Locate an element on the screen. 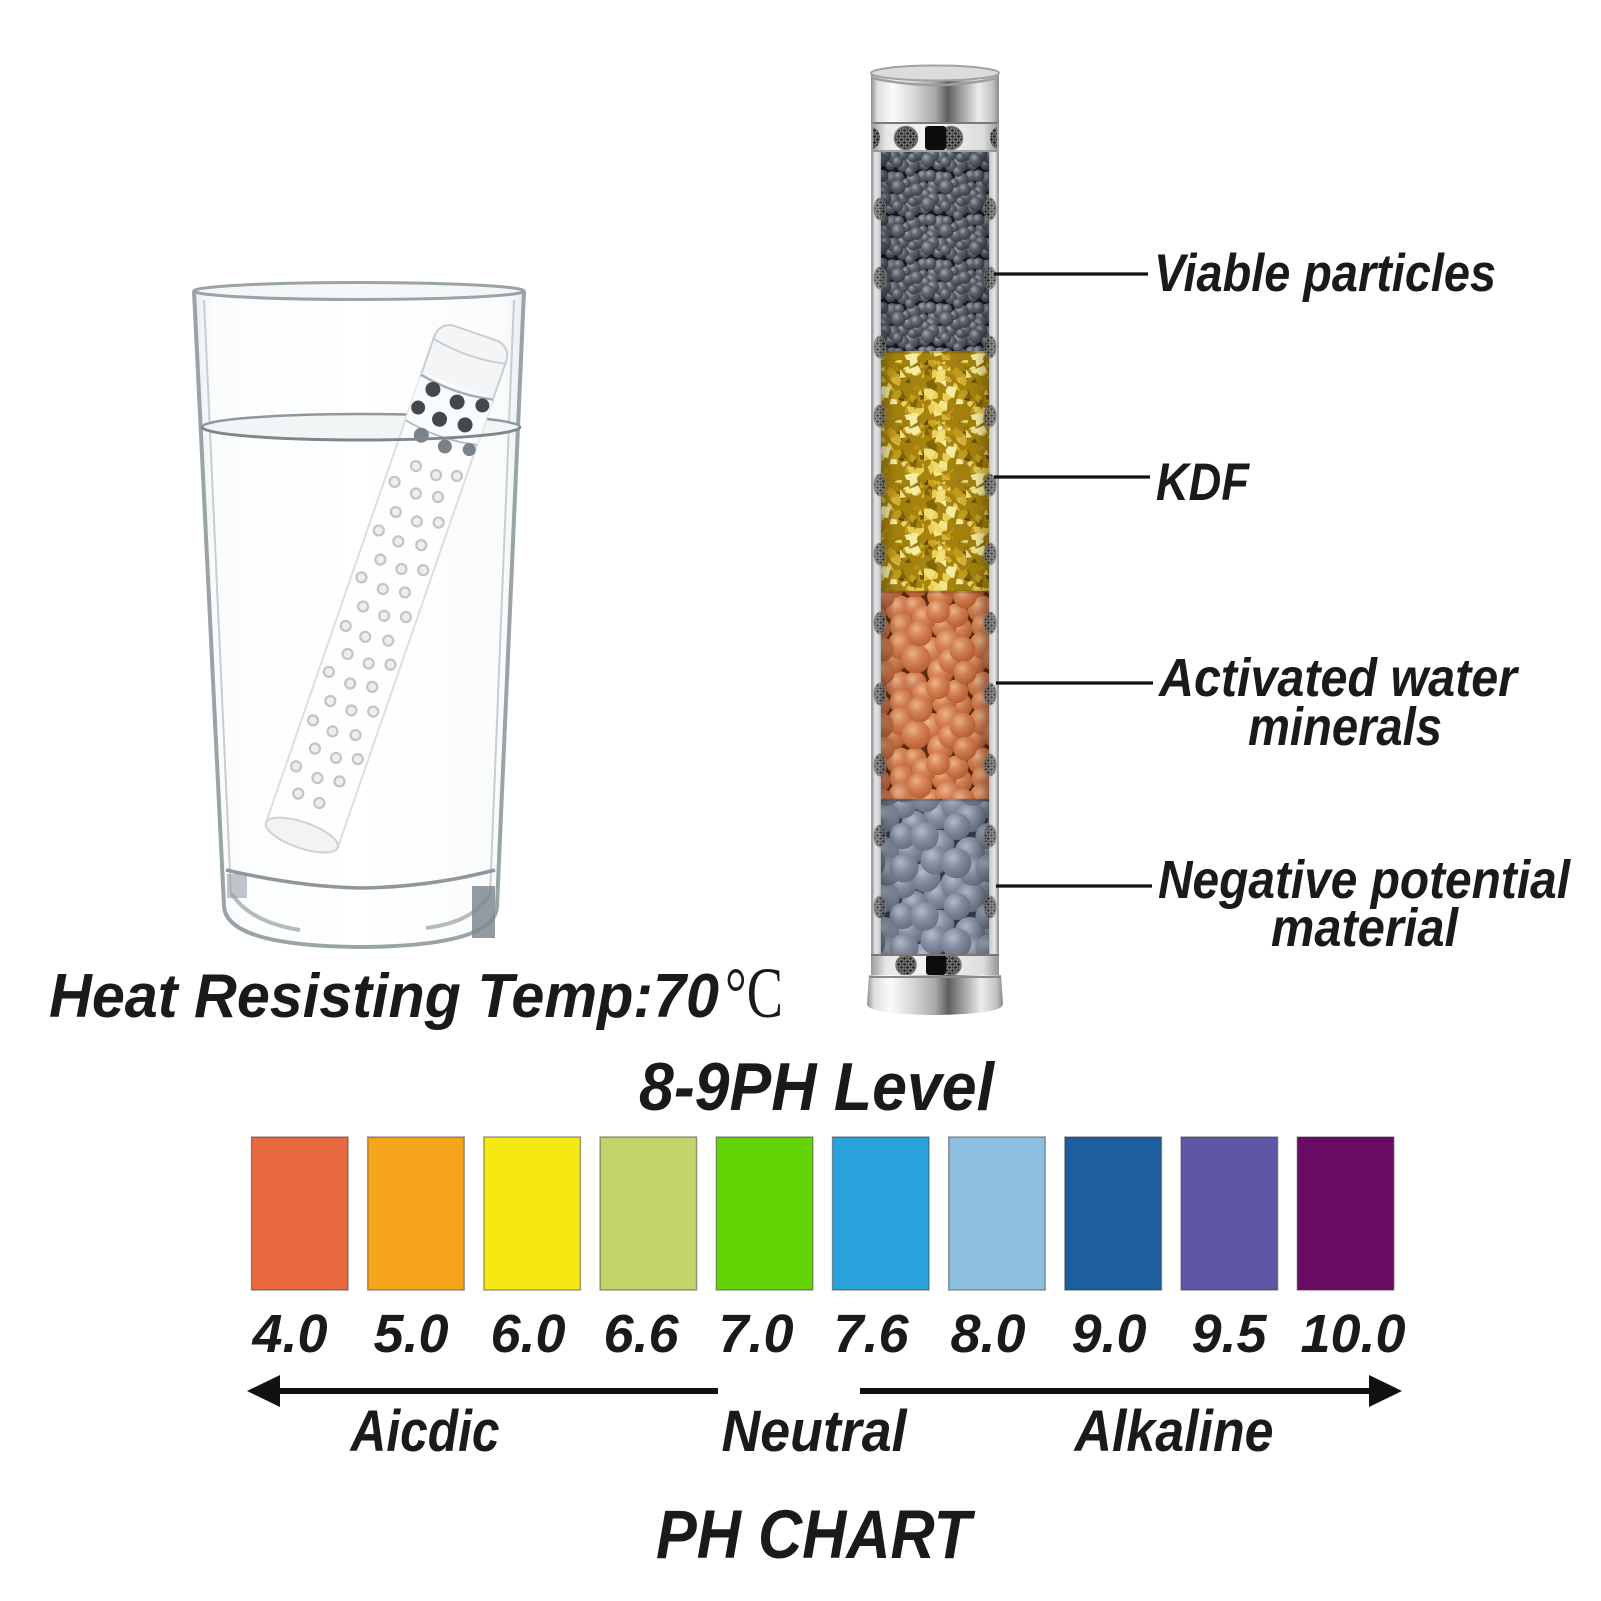 This screenshot has height=1601, width=1601. svg-text: 9.5 is located at coordinates (1229, 1334).